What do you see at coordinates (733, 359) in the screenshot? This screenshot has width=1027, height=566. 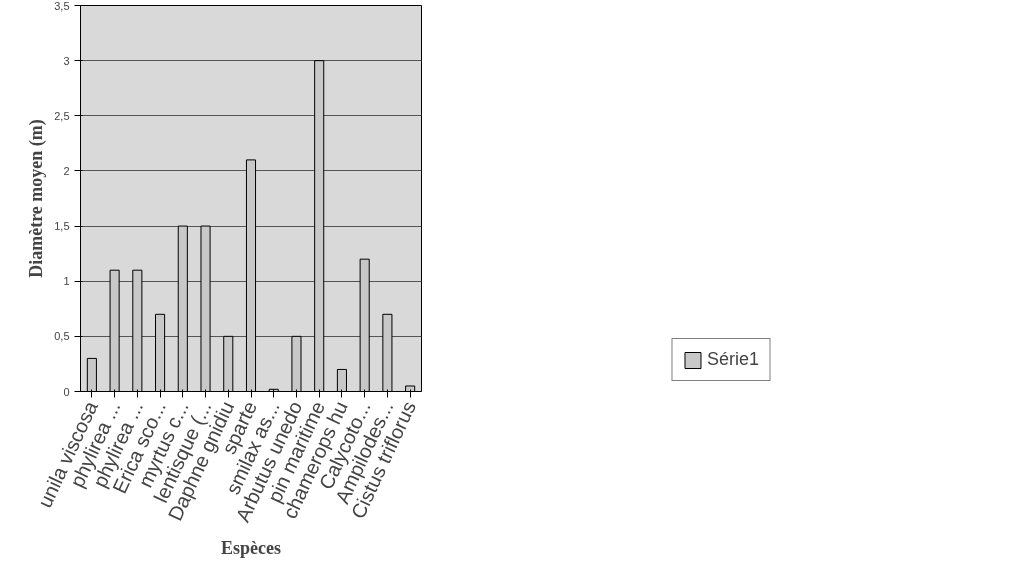 I see `legend-label: Série1` at bounding box center [733, 359].